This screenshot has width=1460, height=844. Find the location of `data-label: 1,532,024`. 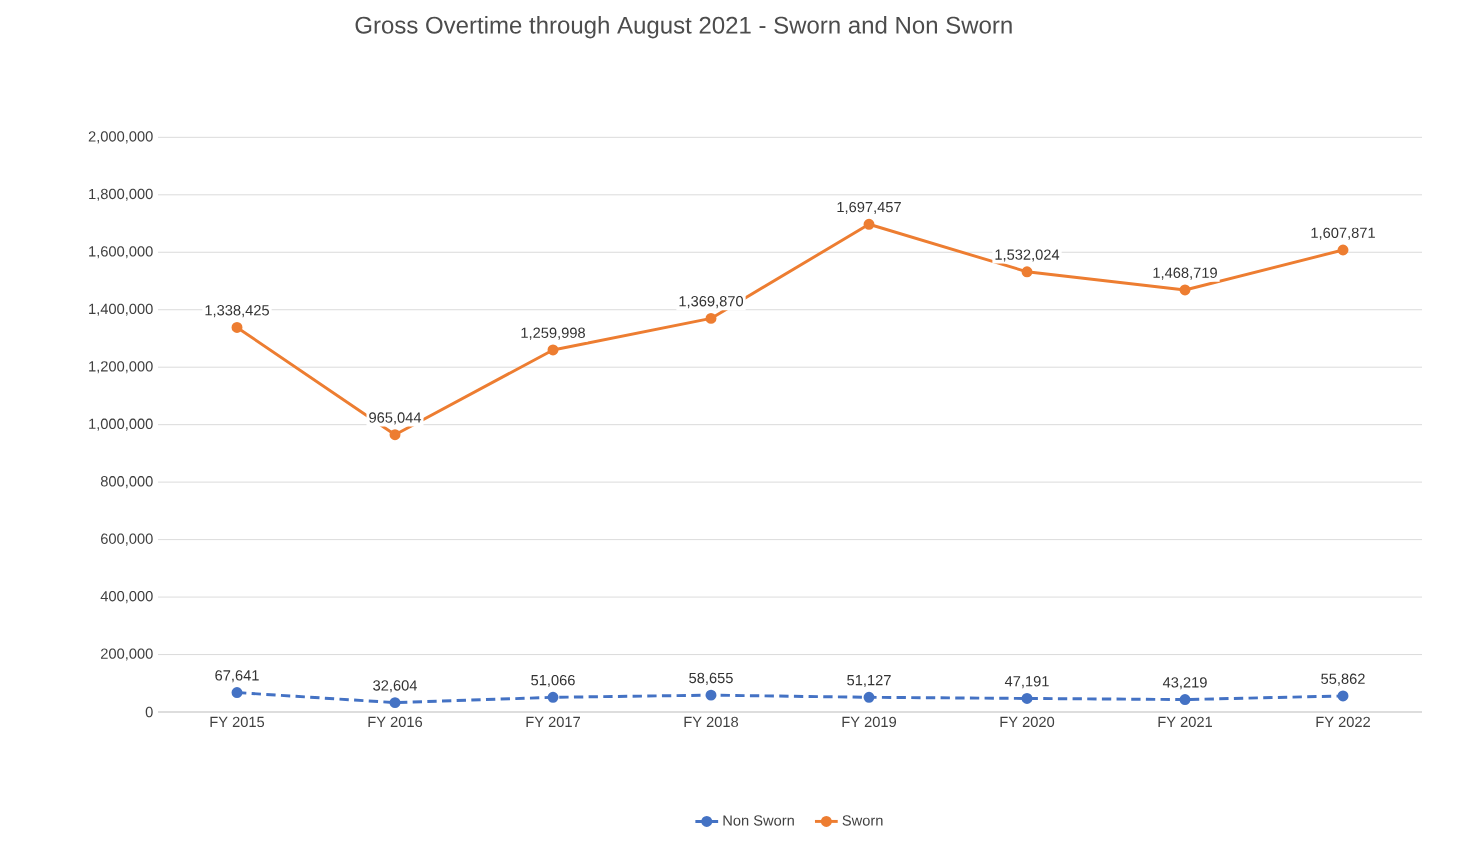

data-label: 1,532,024 is located at coordinates (1027, 255).